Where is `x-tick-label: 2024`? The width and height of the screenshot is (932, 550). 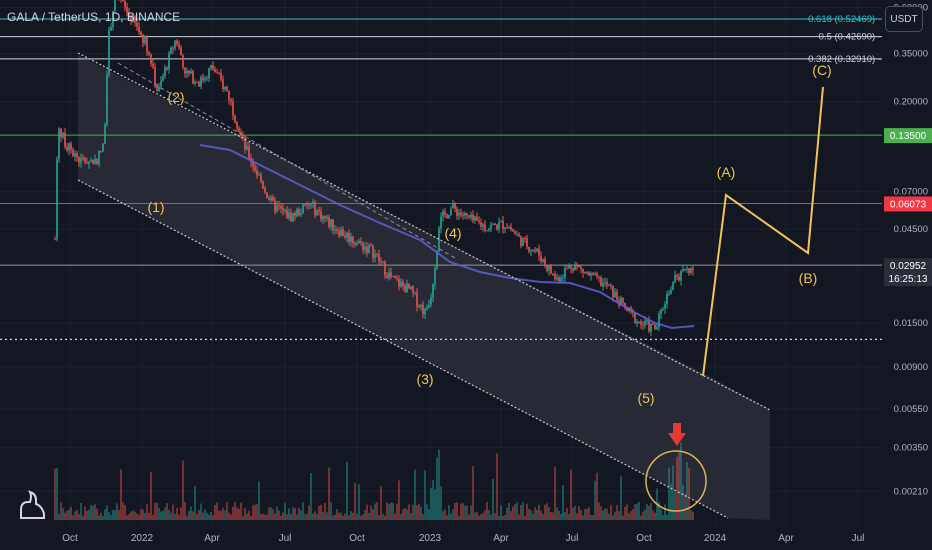
x-tick-label: 2024 is located at coordinates (715, 538).